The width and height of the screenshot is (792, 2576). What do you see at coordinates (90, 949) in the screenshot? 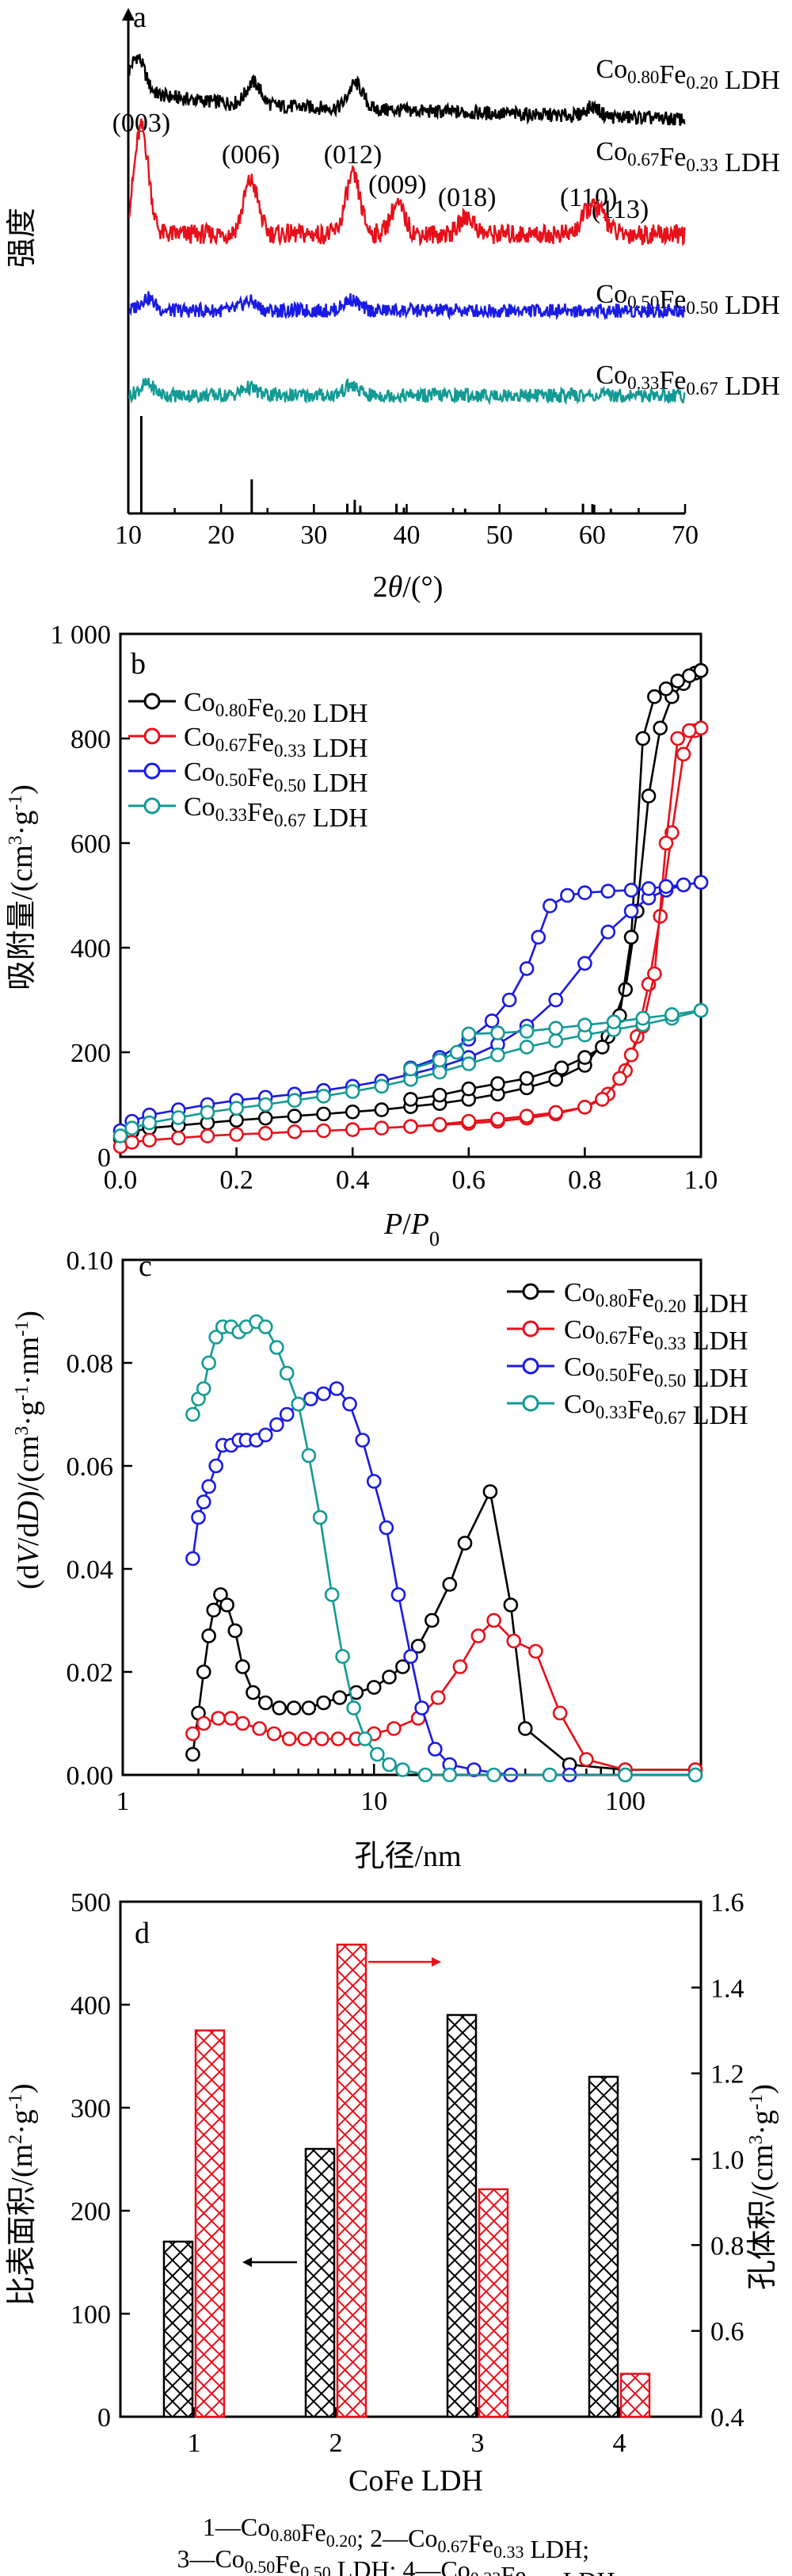
I see `panel-b-ytick-label: 400` at bounding box center [90, 949].